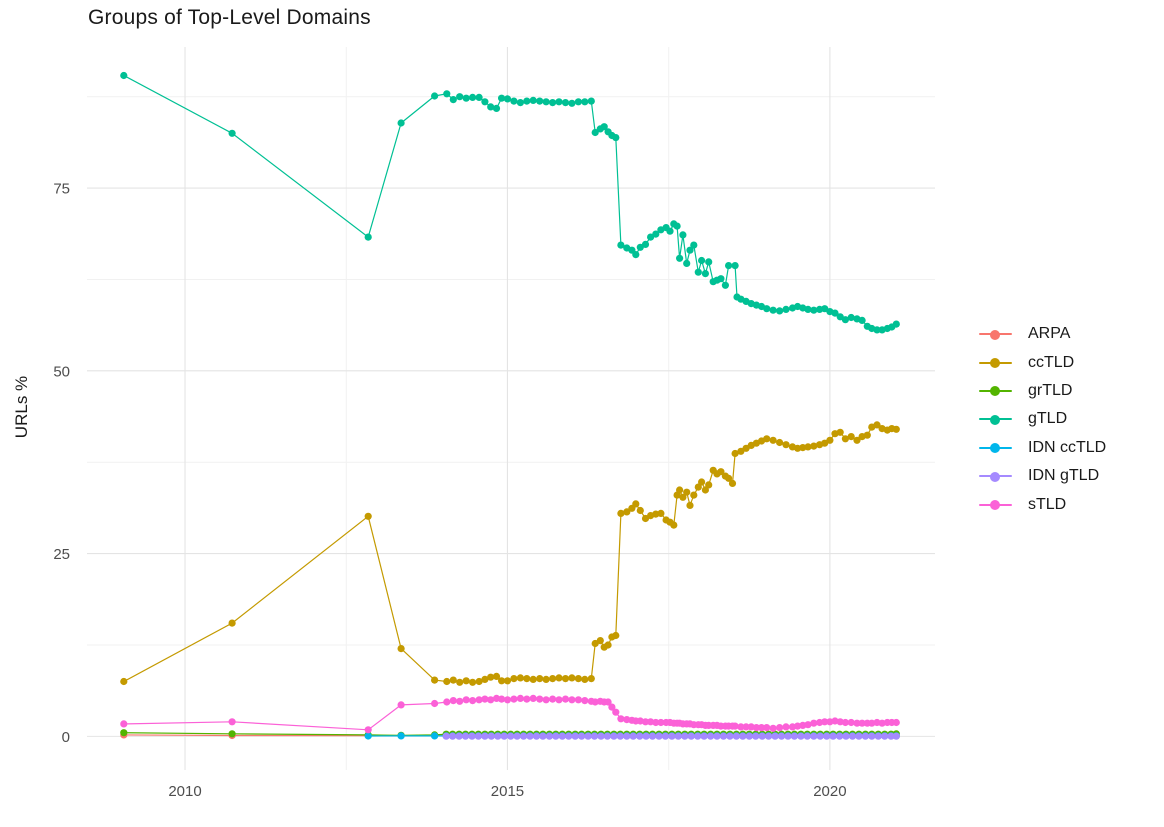  Describe the element at coordinates (184, 791) in the screenshot. I see `x-axis-tick-label: 2010` at that location.